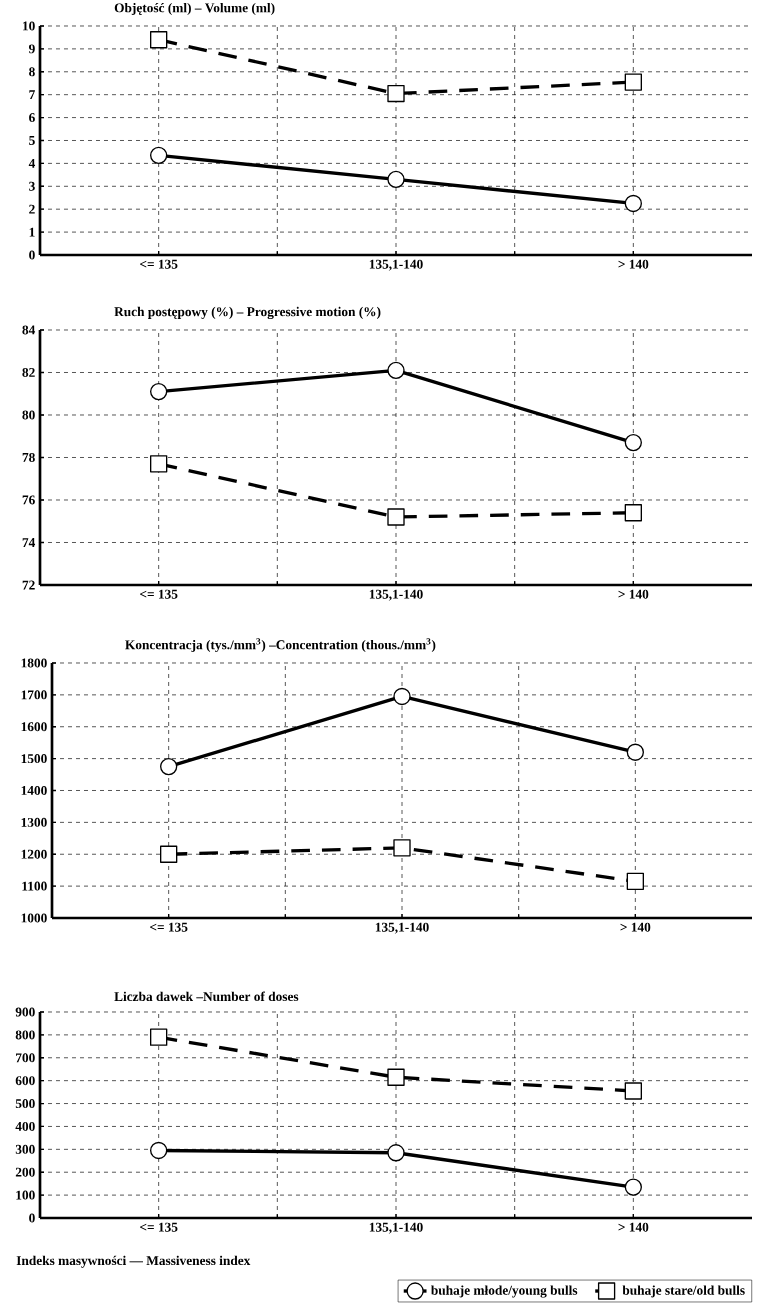  Describe the element at coordinates (32, 232) in the screenshot. I see `y-tick-label: 1` at that location.